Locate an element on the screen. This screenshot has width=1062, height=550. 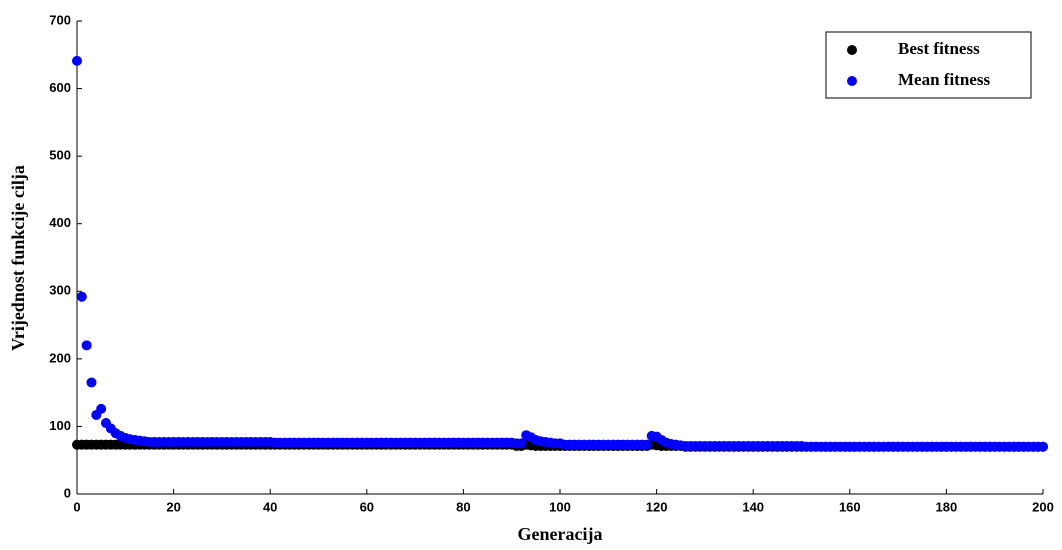
x-tick-label: 120 is located at coordinates (657, 506).